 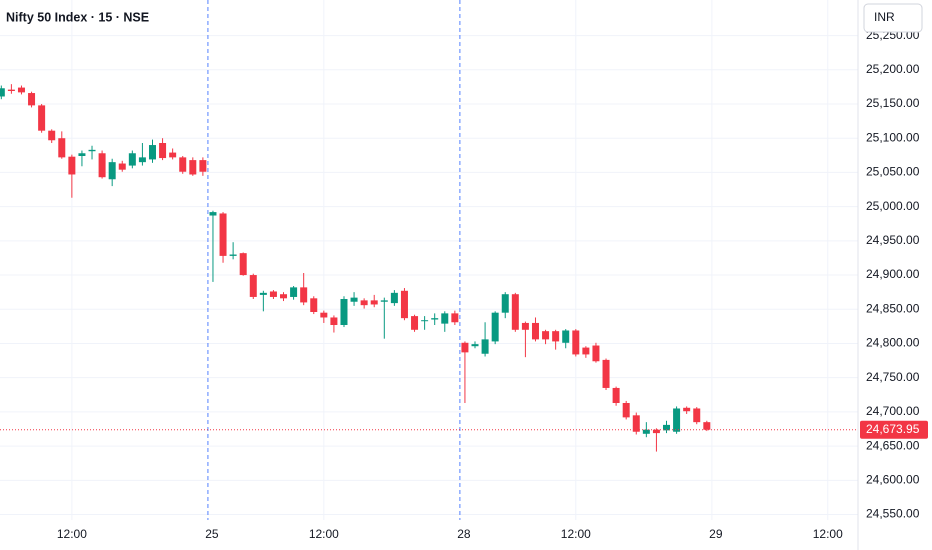 What do you see at coordinates (893, 206) in the screenshot?
I see `y-tick-label: 25,000.00` at bounding box center [893, 206].